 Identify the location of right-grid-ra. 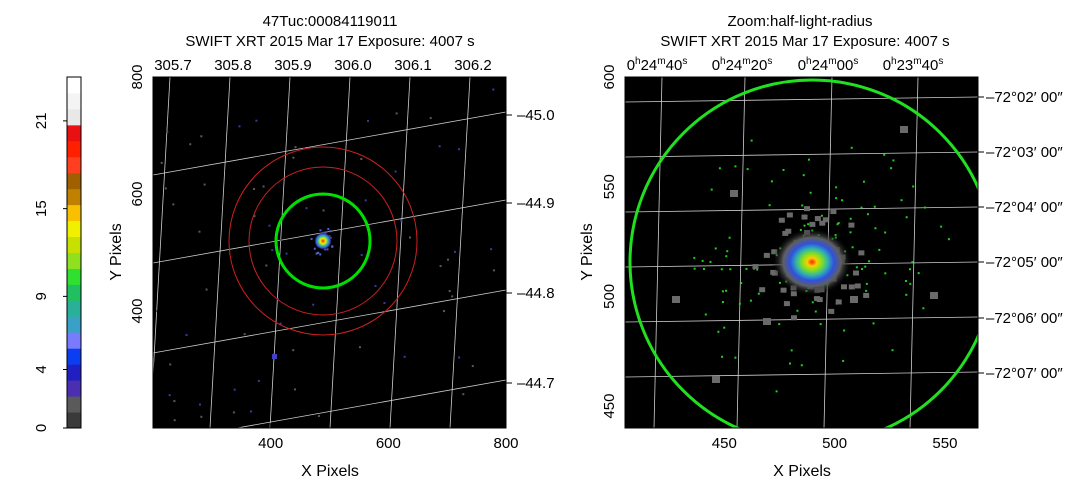
(658, 252).